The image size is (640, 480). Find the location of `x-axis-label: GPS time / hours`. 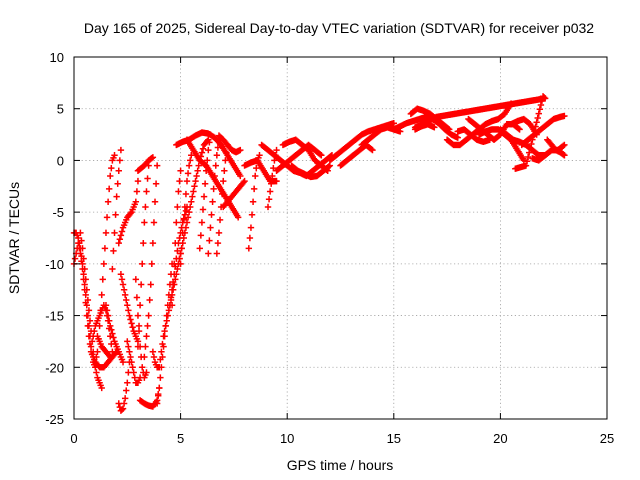

x-axis-label: GPS time / hours is located at coordinates (340, 465).